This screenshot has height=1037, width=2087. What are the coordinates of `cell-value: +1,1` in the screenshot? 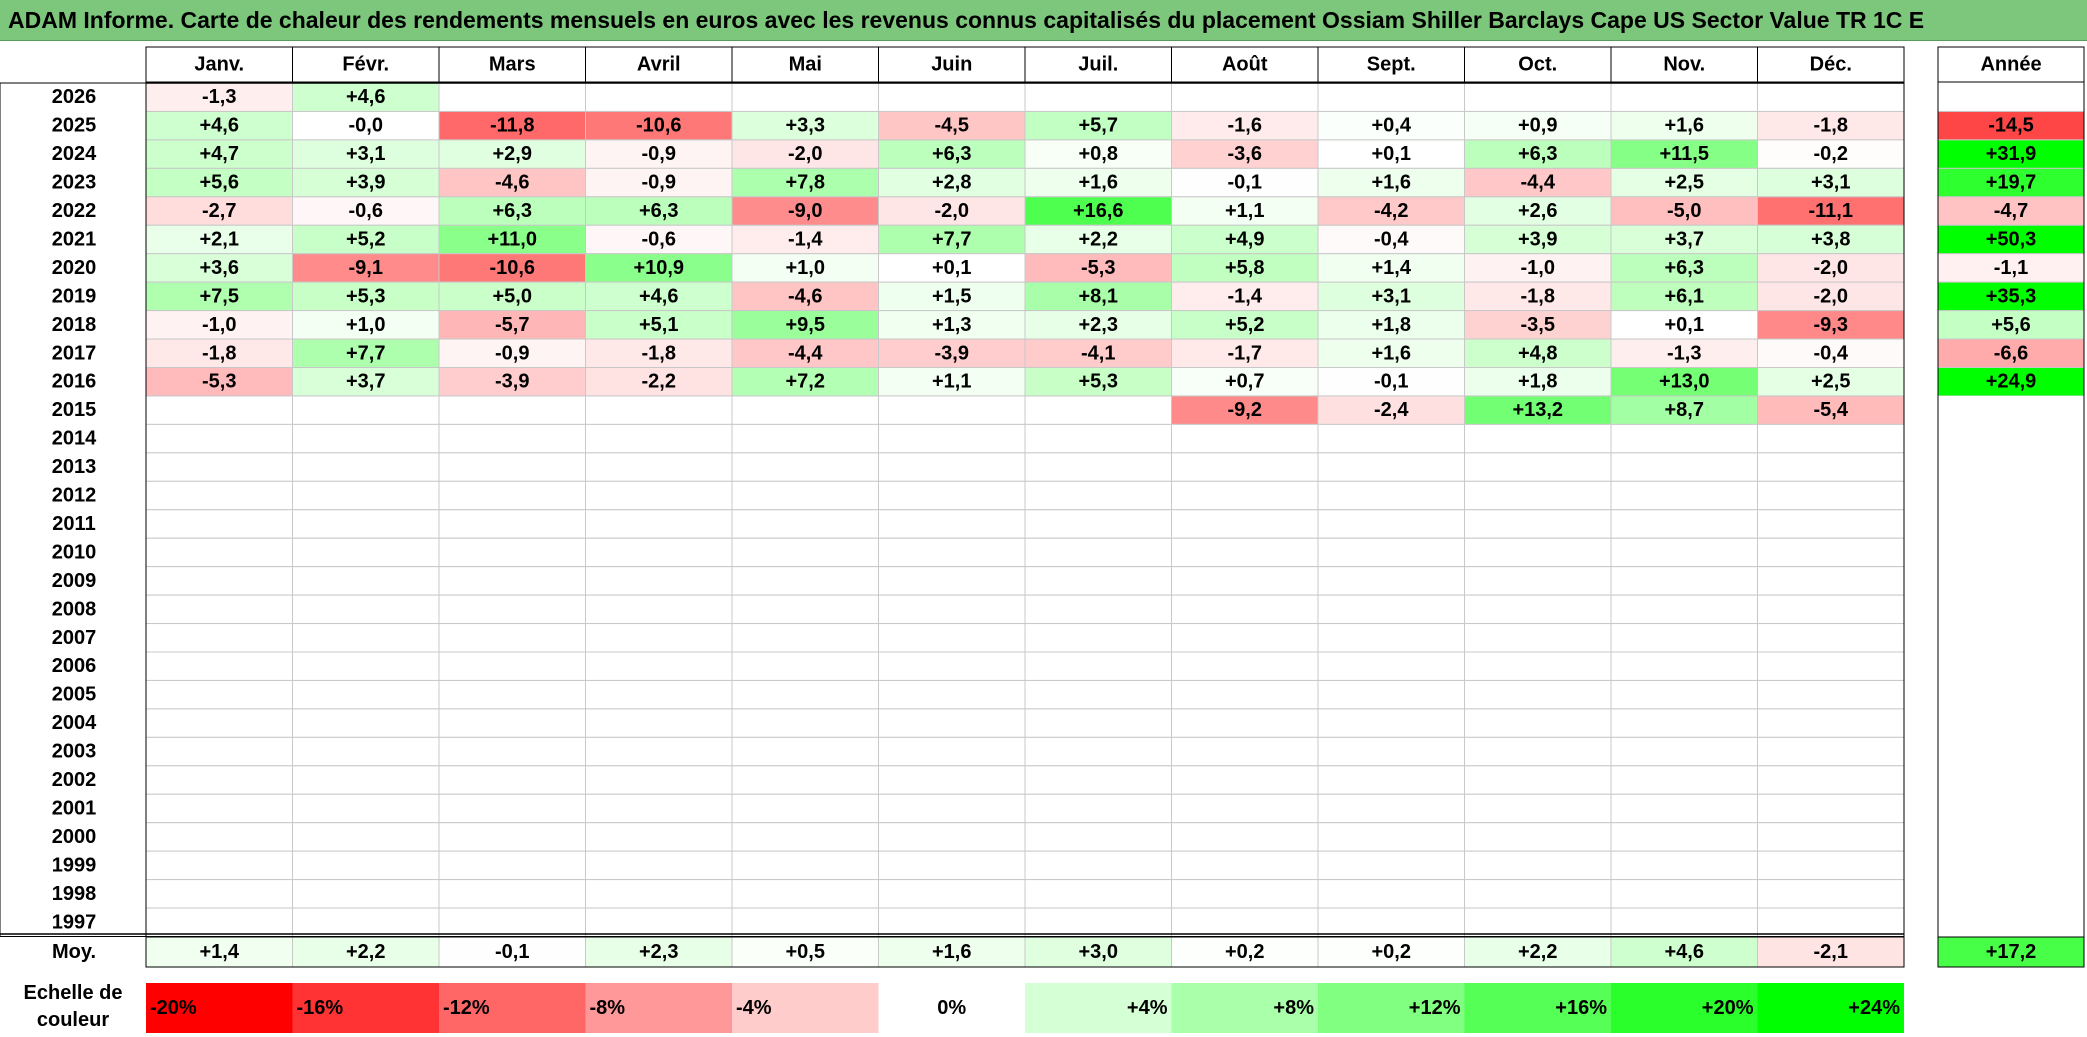 It's located at (951, 382).